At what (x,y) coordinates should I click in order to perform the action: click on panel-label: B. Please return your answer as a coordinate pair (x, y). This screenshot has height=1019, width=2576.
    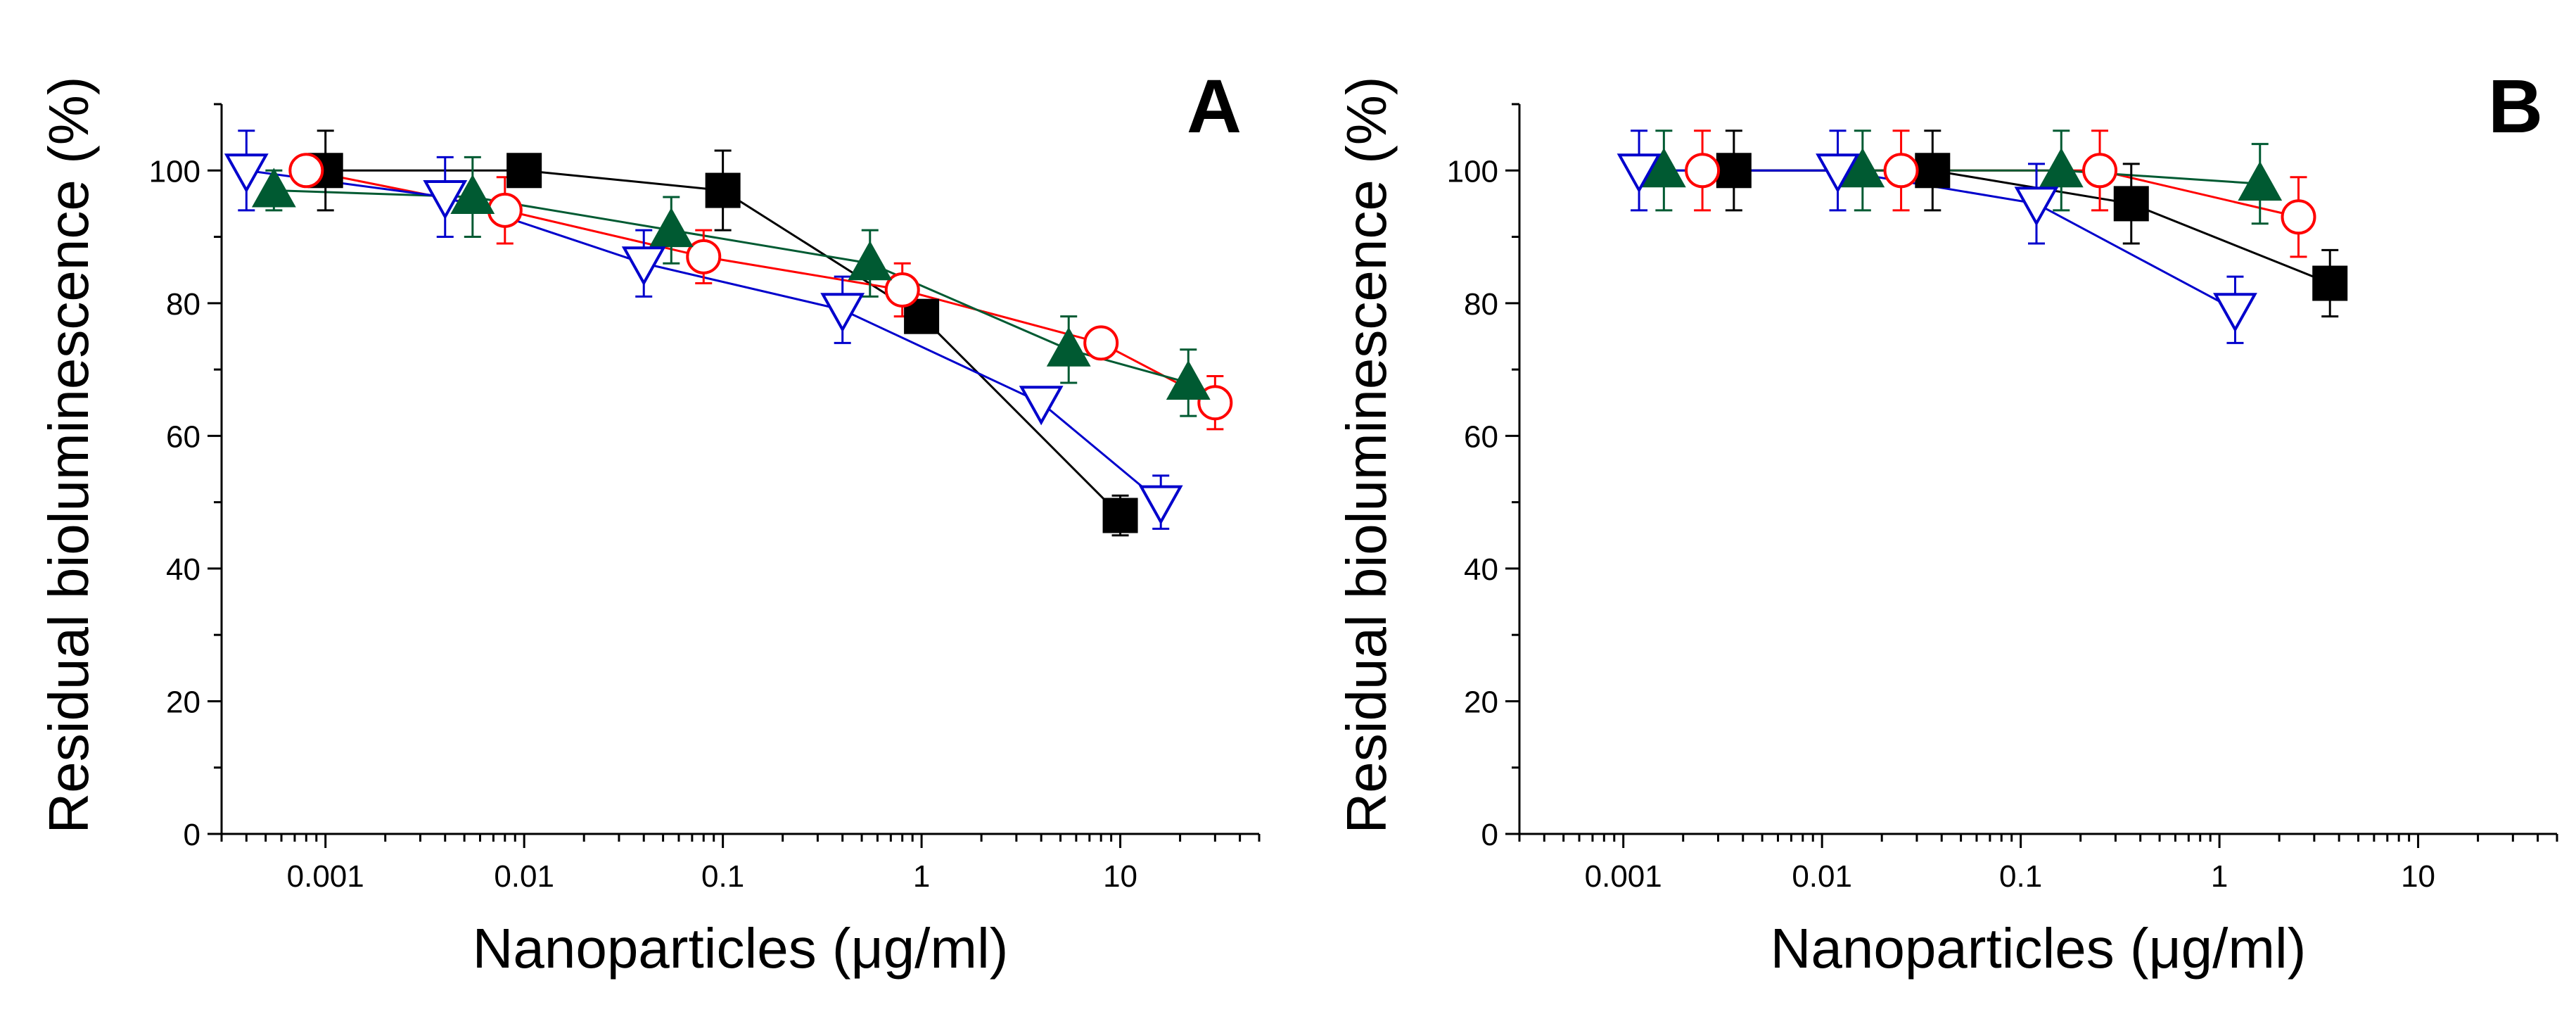
    Looking at the image, I should click on (2515, 105).